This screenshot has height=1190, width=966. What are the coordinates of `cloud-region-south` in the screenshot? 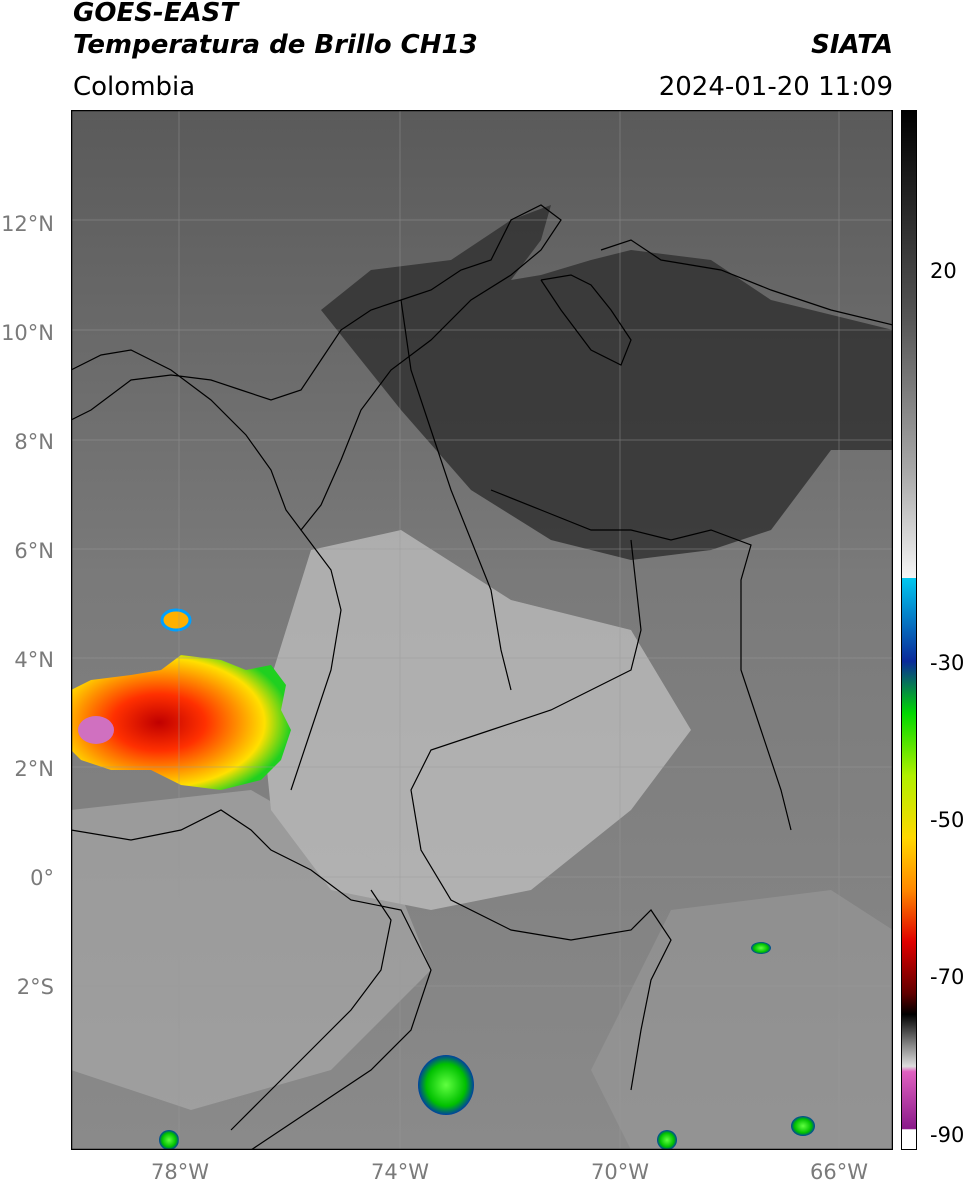 It's located at (251, 950).